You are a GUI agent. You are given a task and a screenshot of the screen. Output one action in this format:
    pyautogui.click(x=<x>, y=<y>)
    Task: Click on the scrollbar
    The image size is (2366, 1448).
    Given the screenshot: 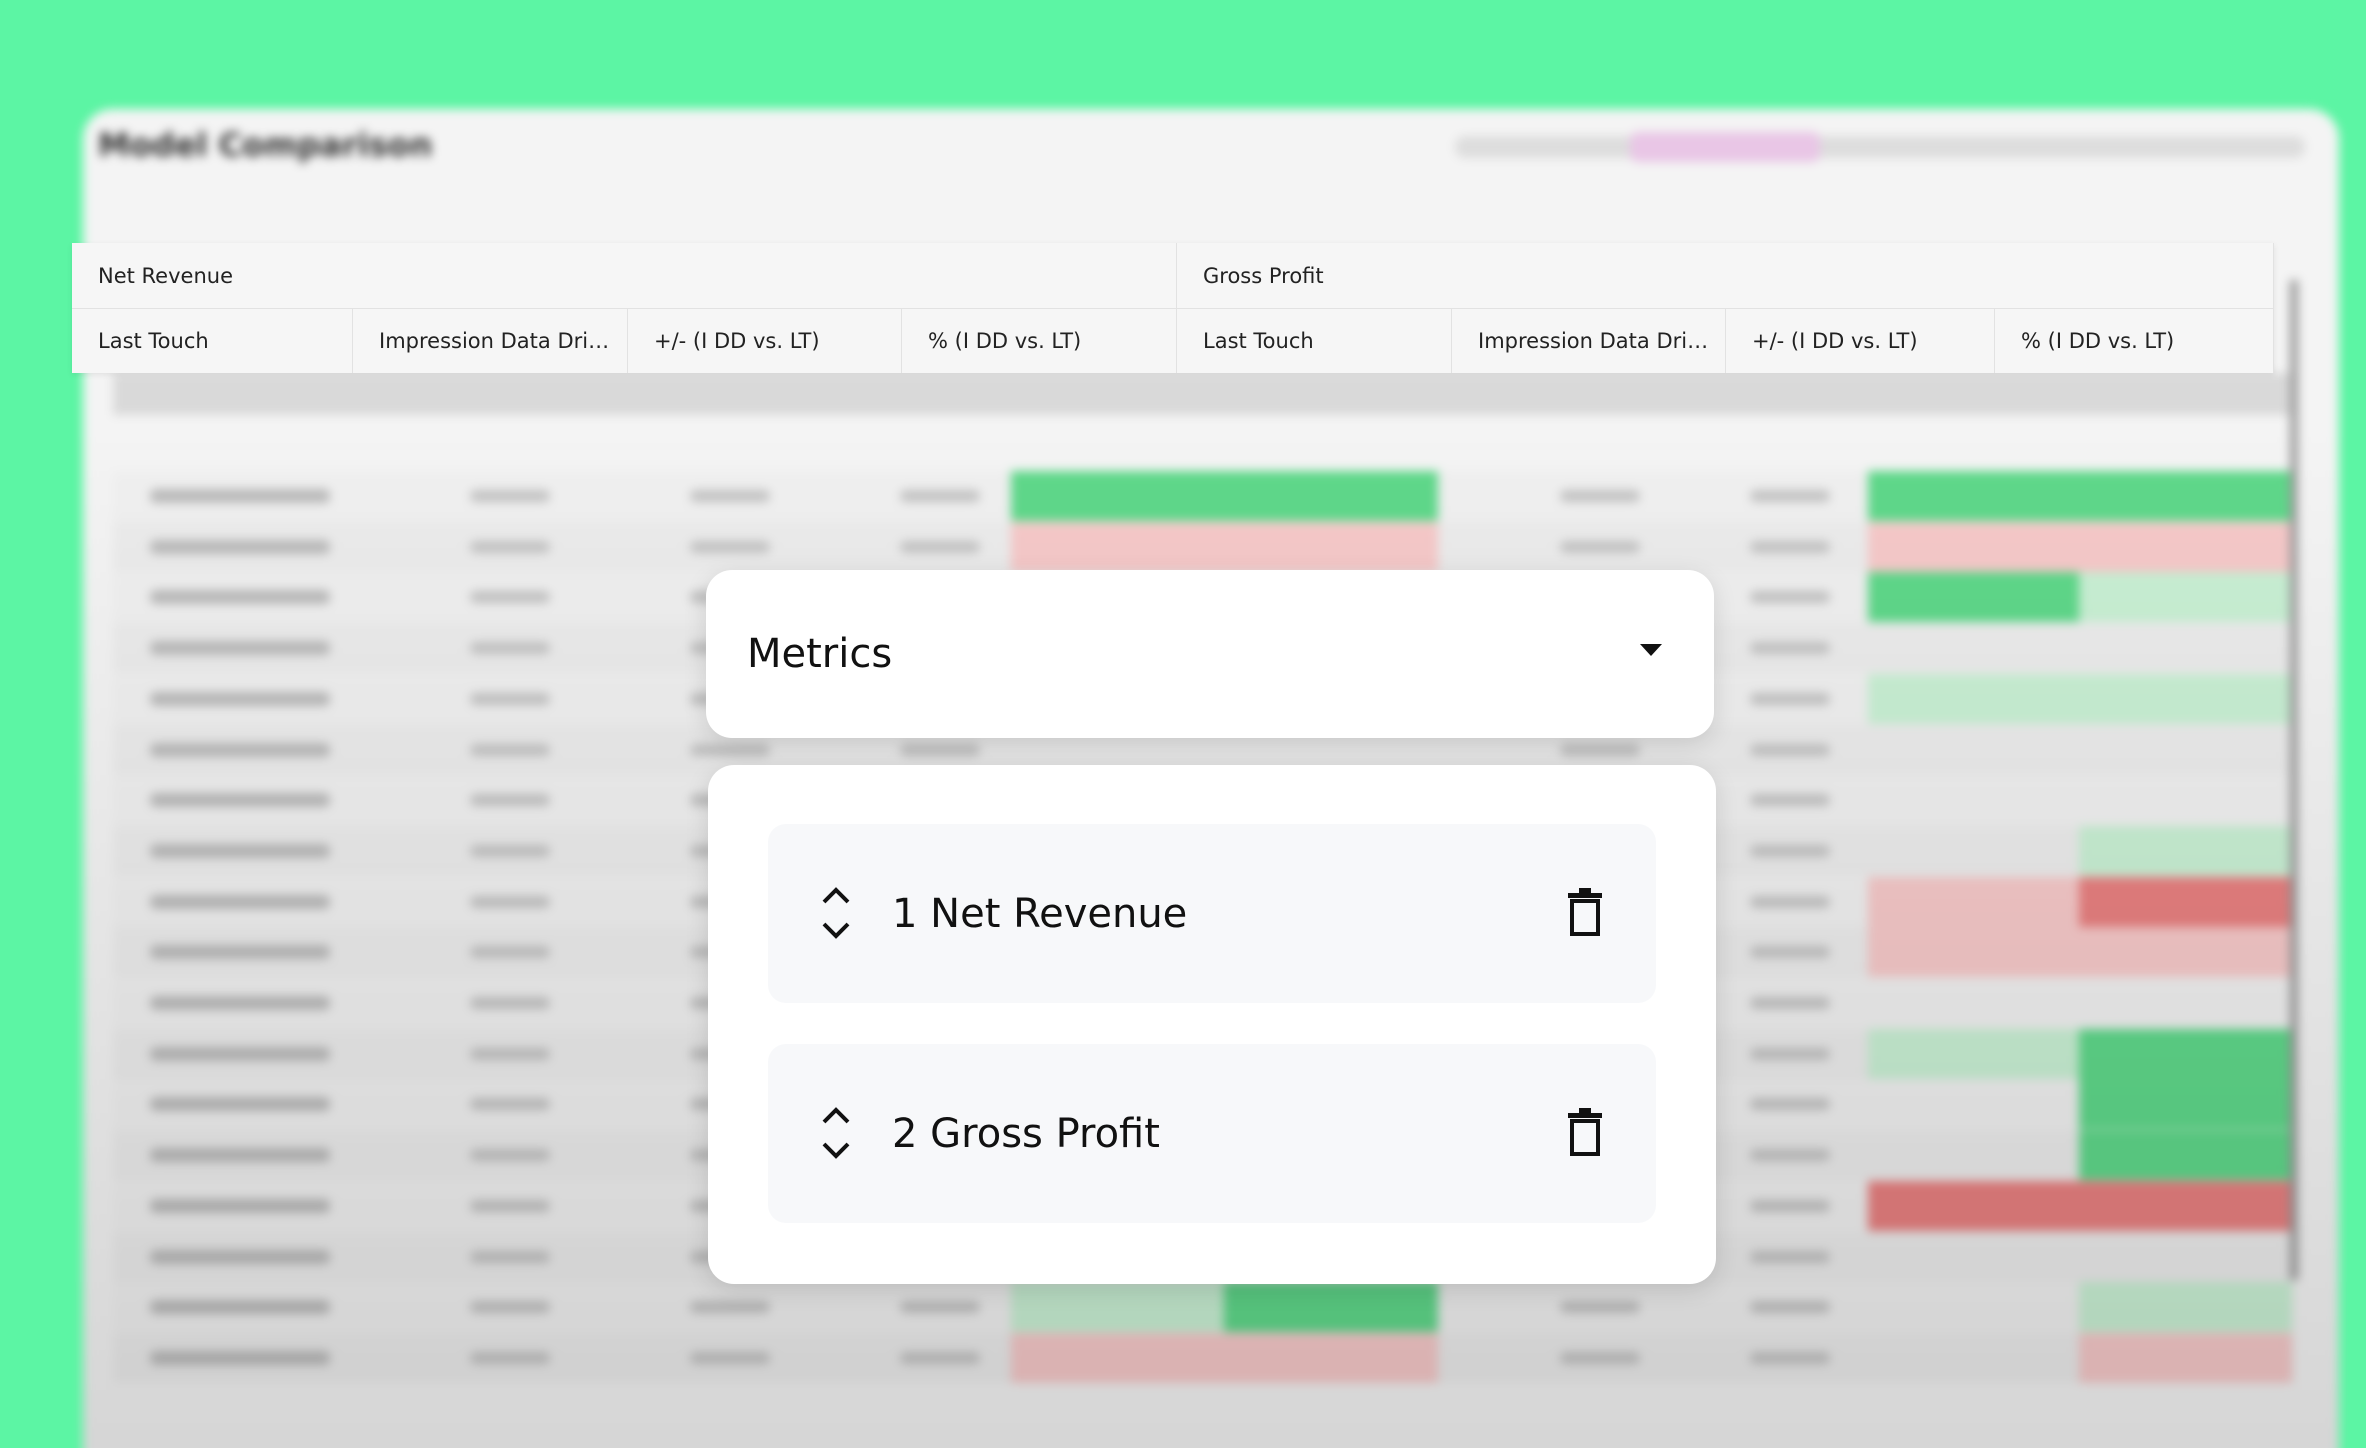 What is the action you would take?
    pyautogui.click(x=2294, y=780)
    